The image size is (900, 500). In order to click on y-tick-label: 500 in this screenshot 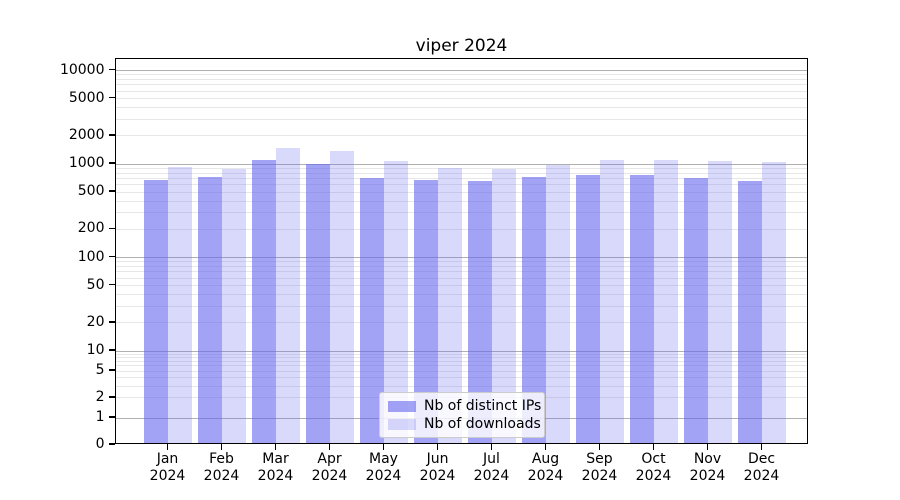, I will do `click(91, 191)`.